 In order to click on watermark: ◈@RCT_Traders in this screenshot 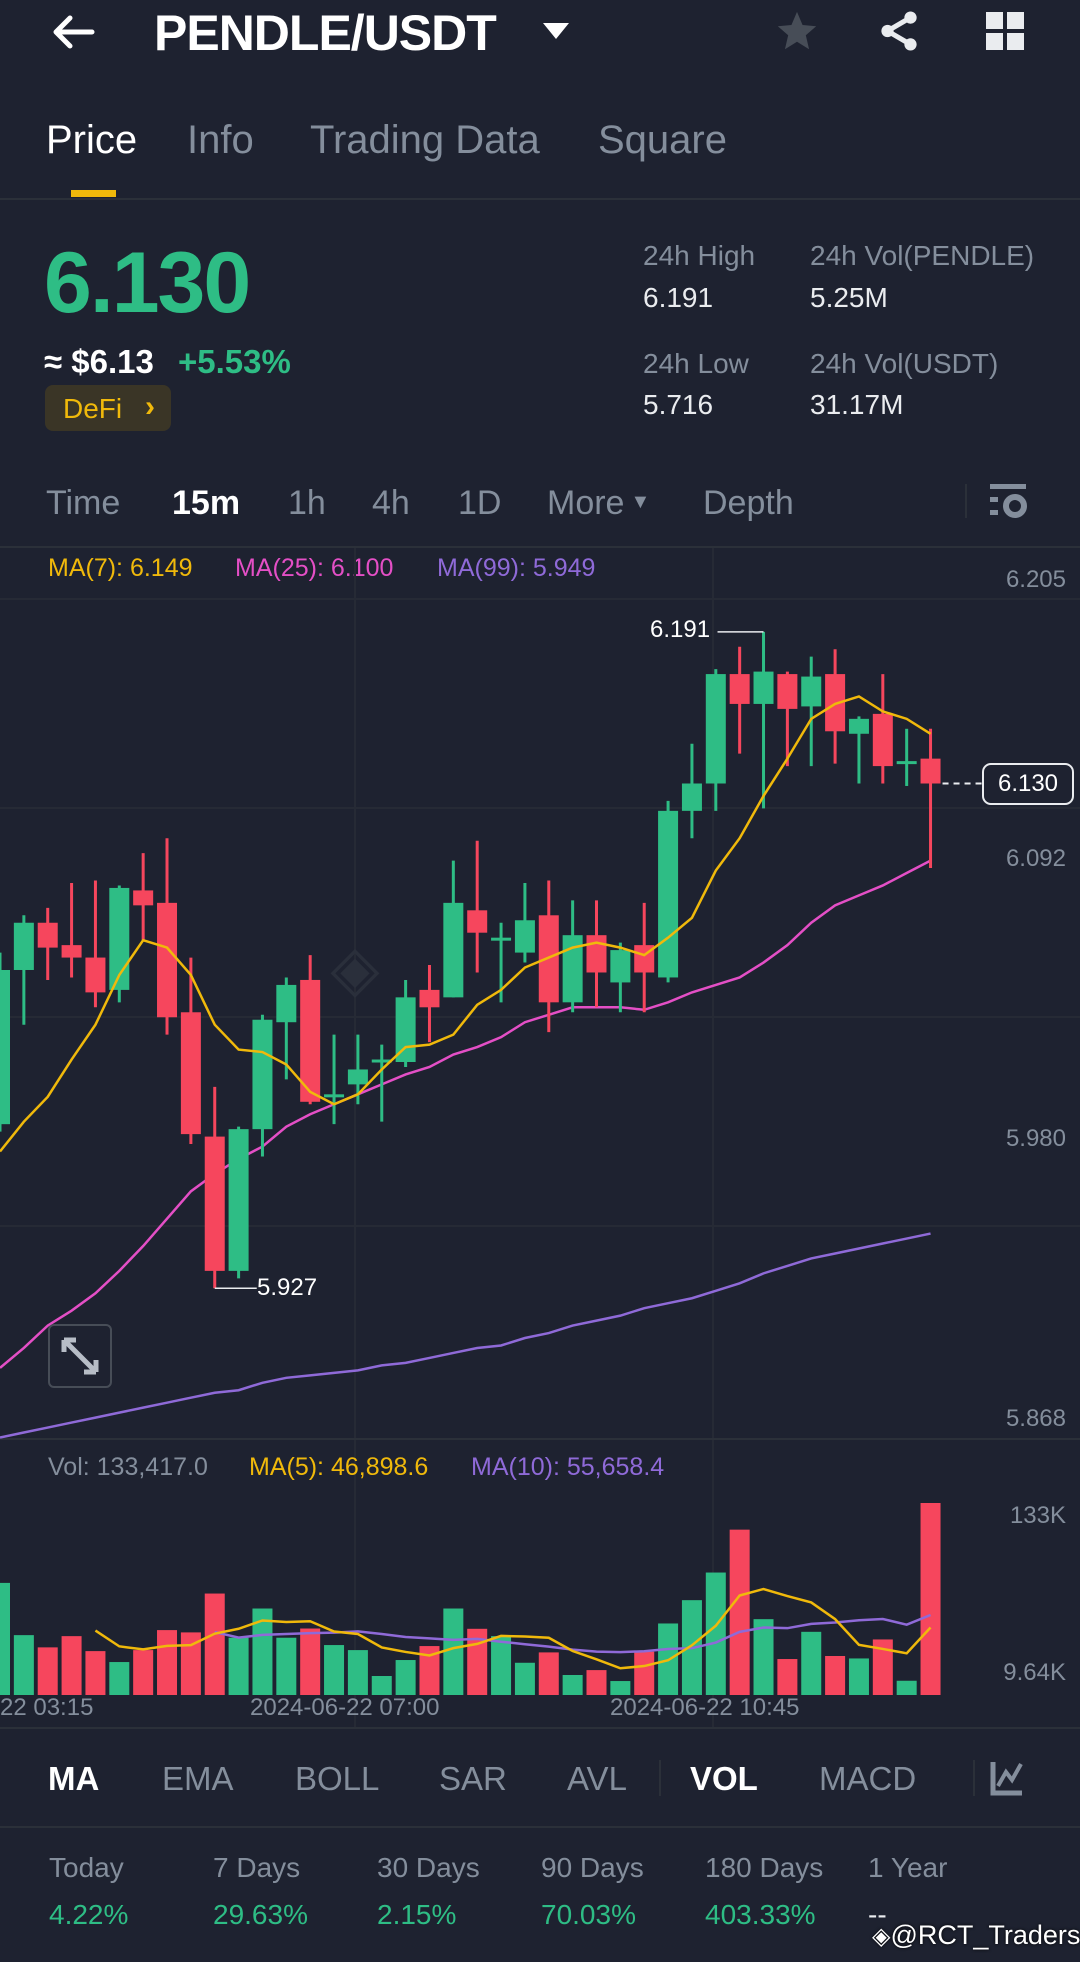, I will do `click(976, 1935)`.